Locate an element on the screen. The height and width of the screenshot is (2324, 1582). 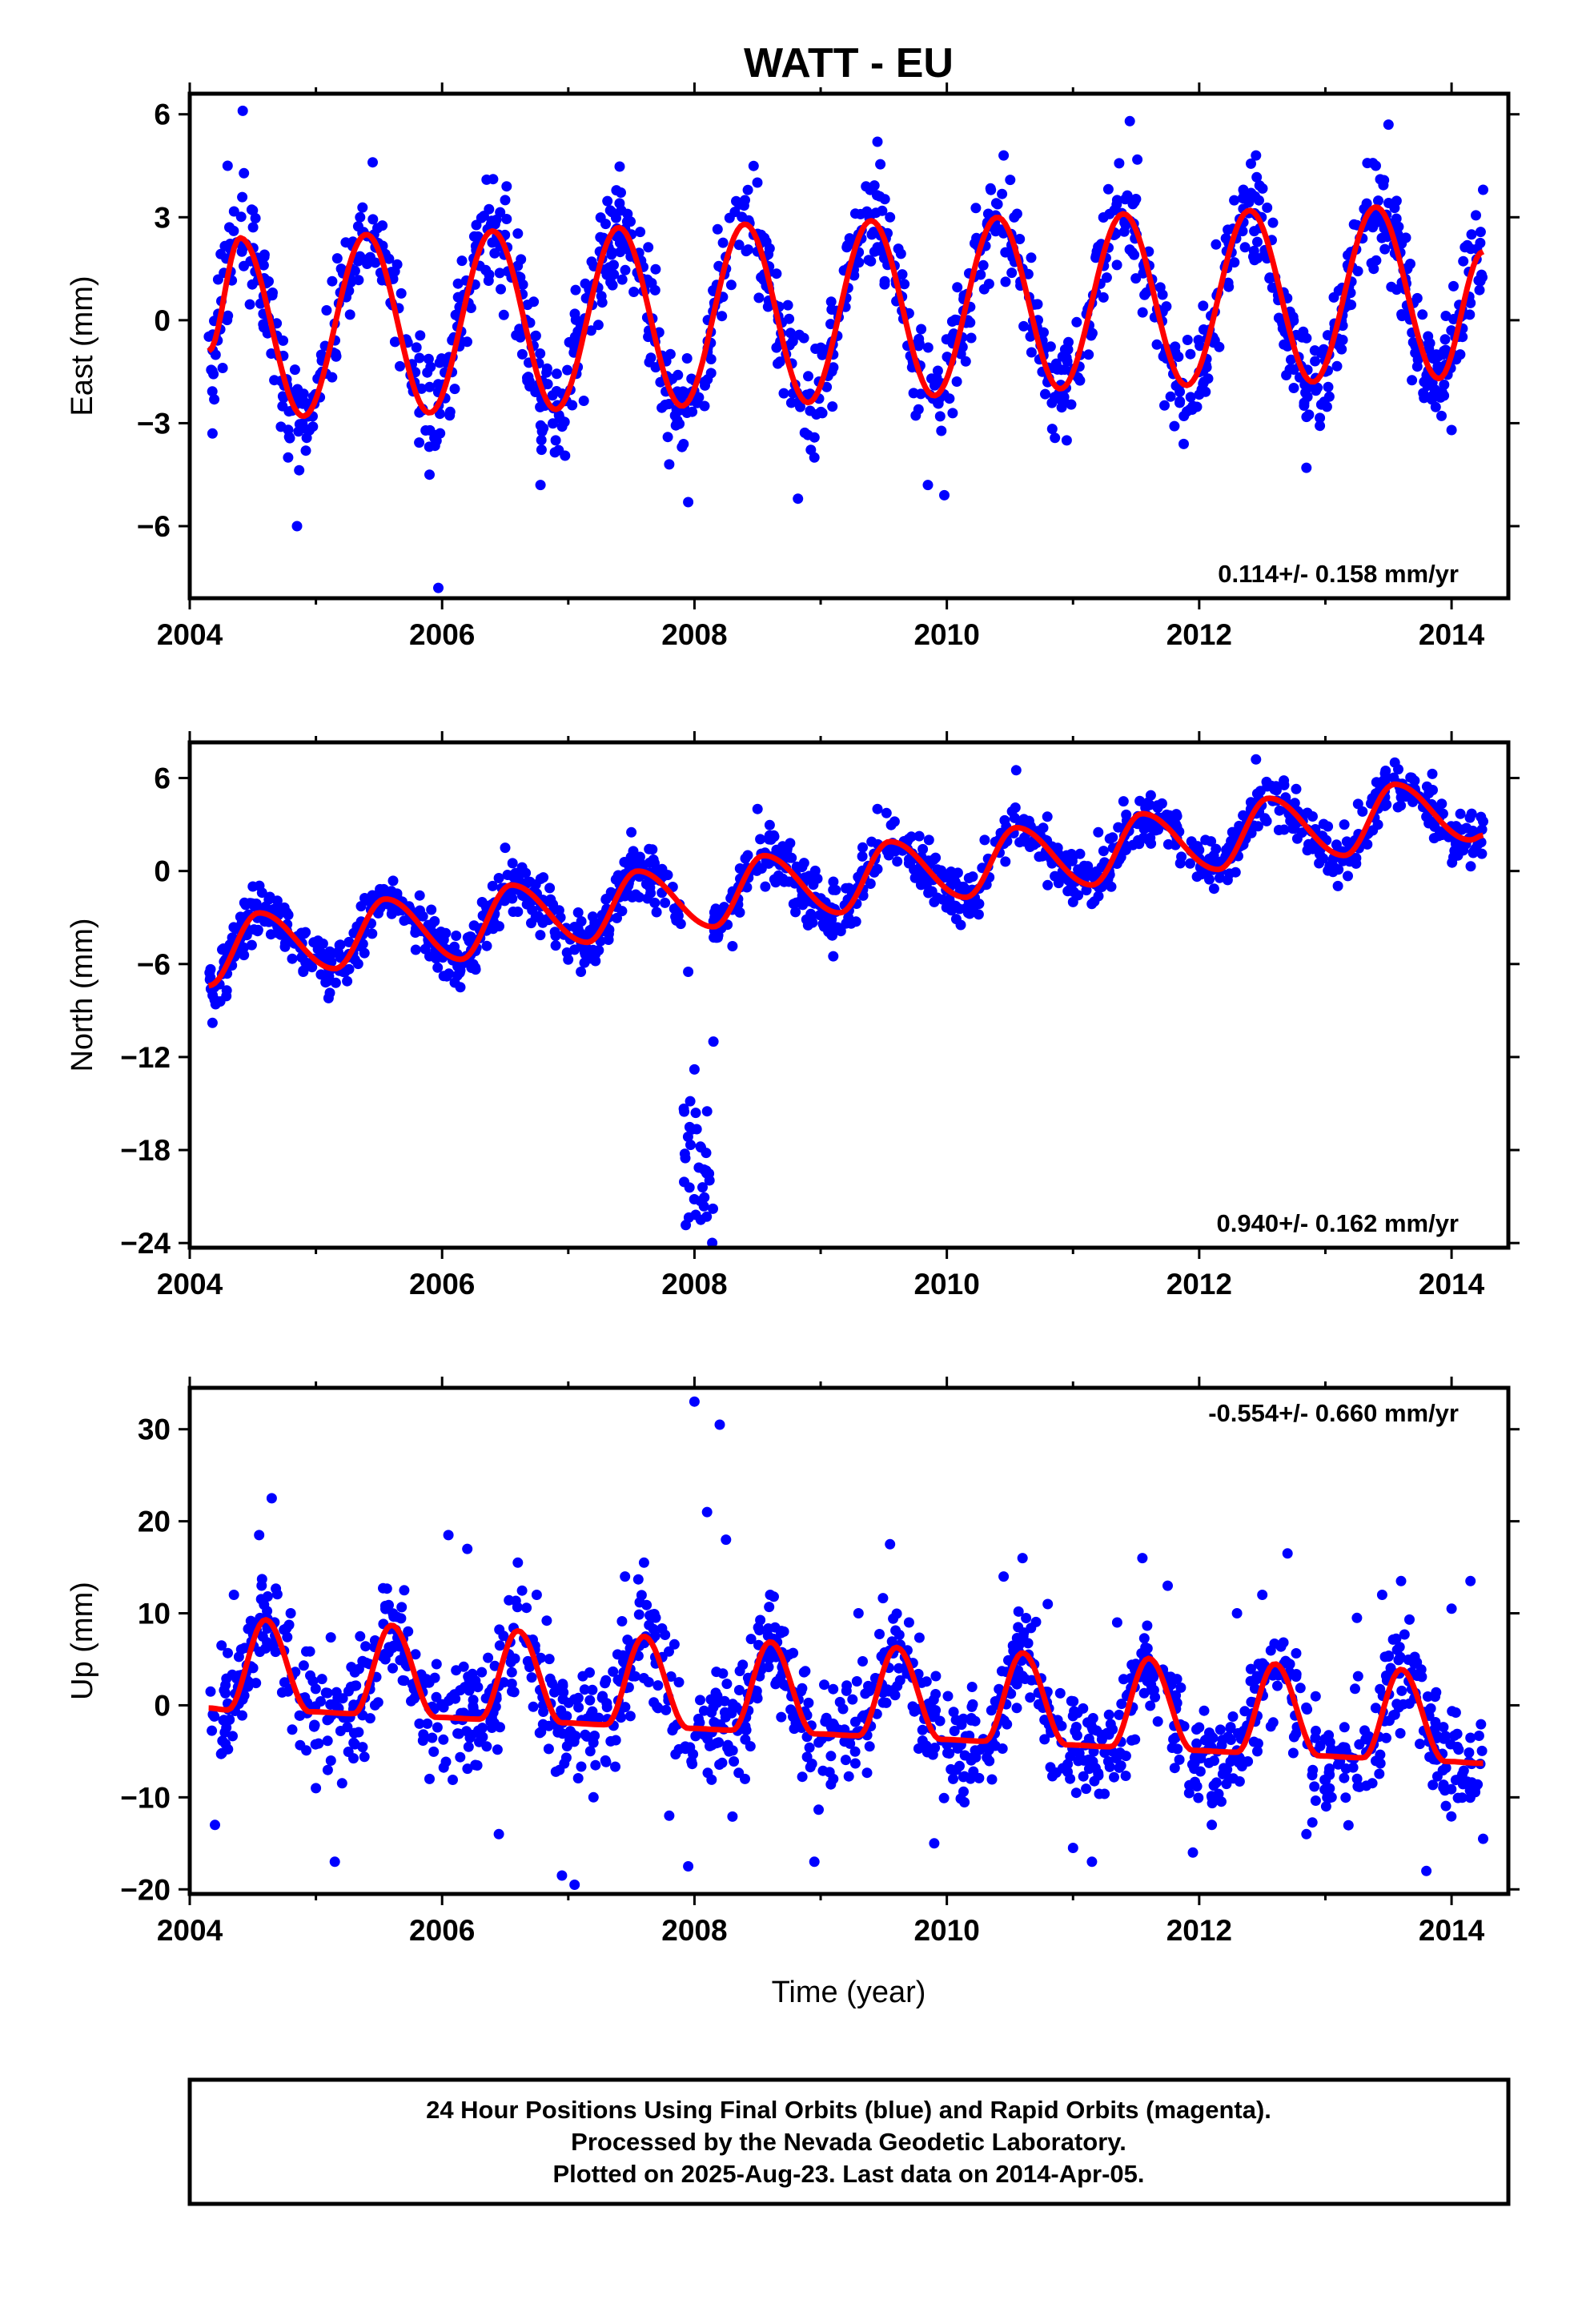
up-x-tick-label: 2006 is located at coordinates (442, 1930).